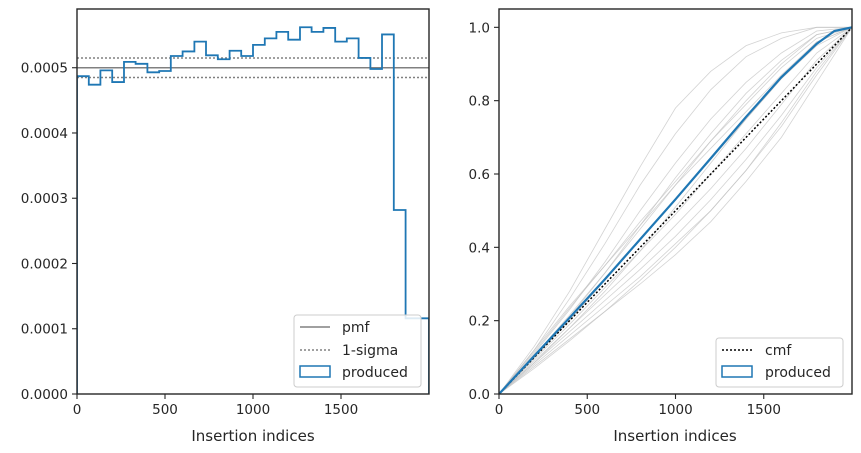 The height and width of the screenshot is (453, 861). What do you see at coordinates (253, 410) in the screenshot?
I see `pmf-x-tick-label: 1000` at bounding box center [253, 410].